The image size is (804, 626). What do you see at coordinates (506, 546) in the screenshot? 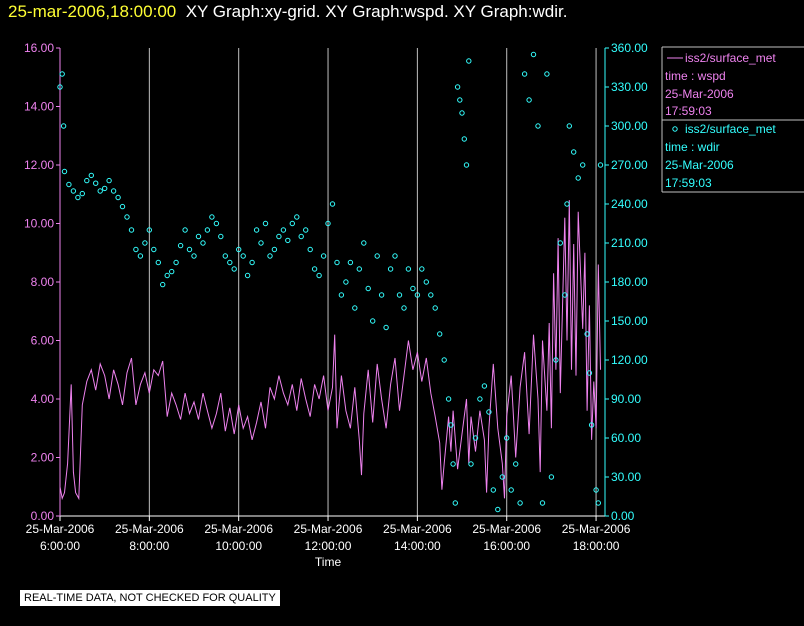
I see `x-tick-label: 16:00:00` at bounding box center [506, 546].